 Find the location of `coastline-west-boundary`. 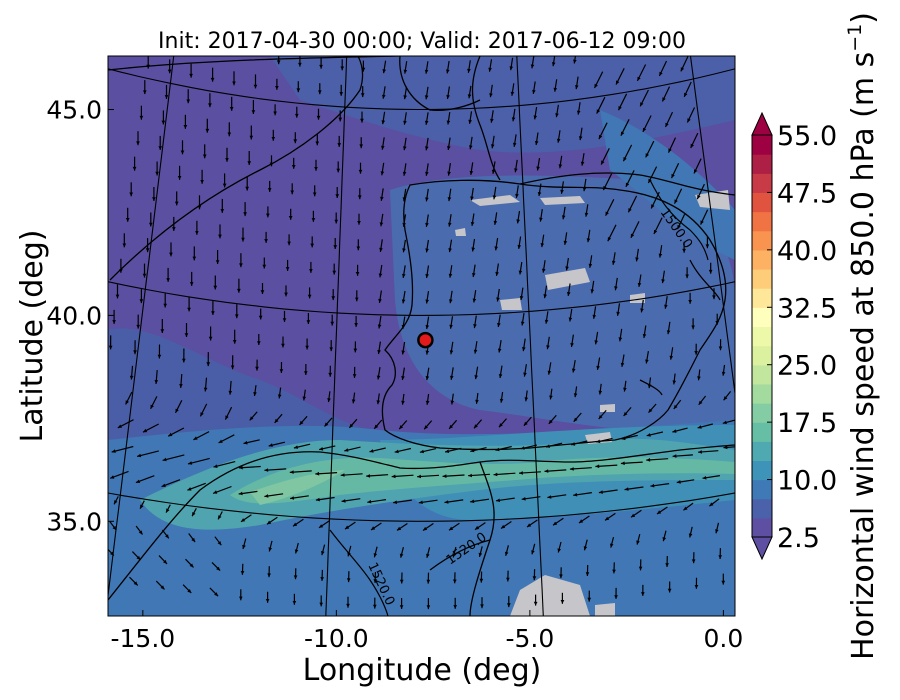

coastline-west-boundary is located at coordinates (236, 168).